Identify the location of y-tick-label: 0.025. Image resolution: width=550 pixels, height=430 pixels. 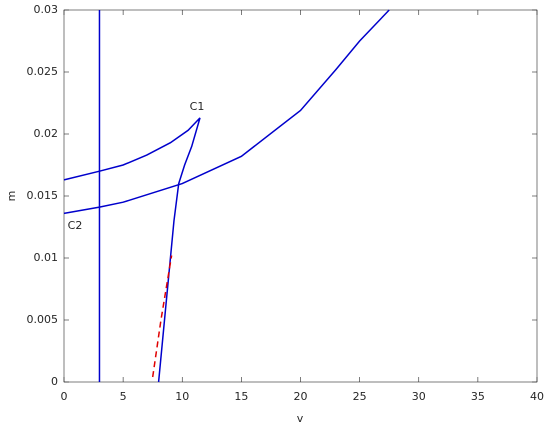
(43, 71).